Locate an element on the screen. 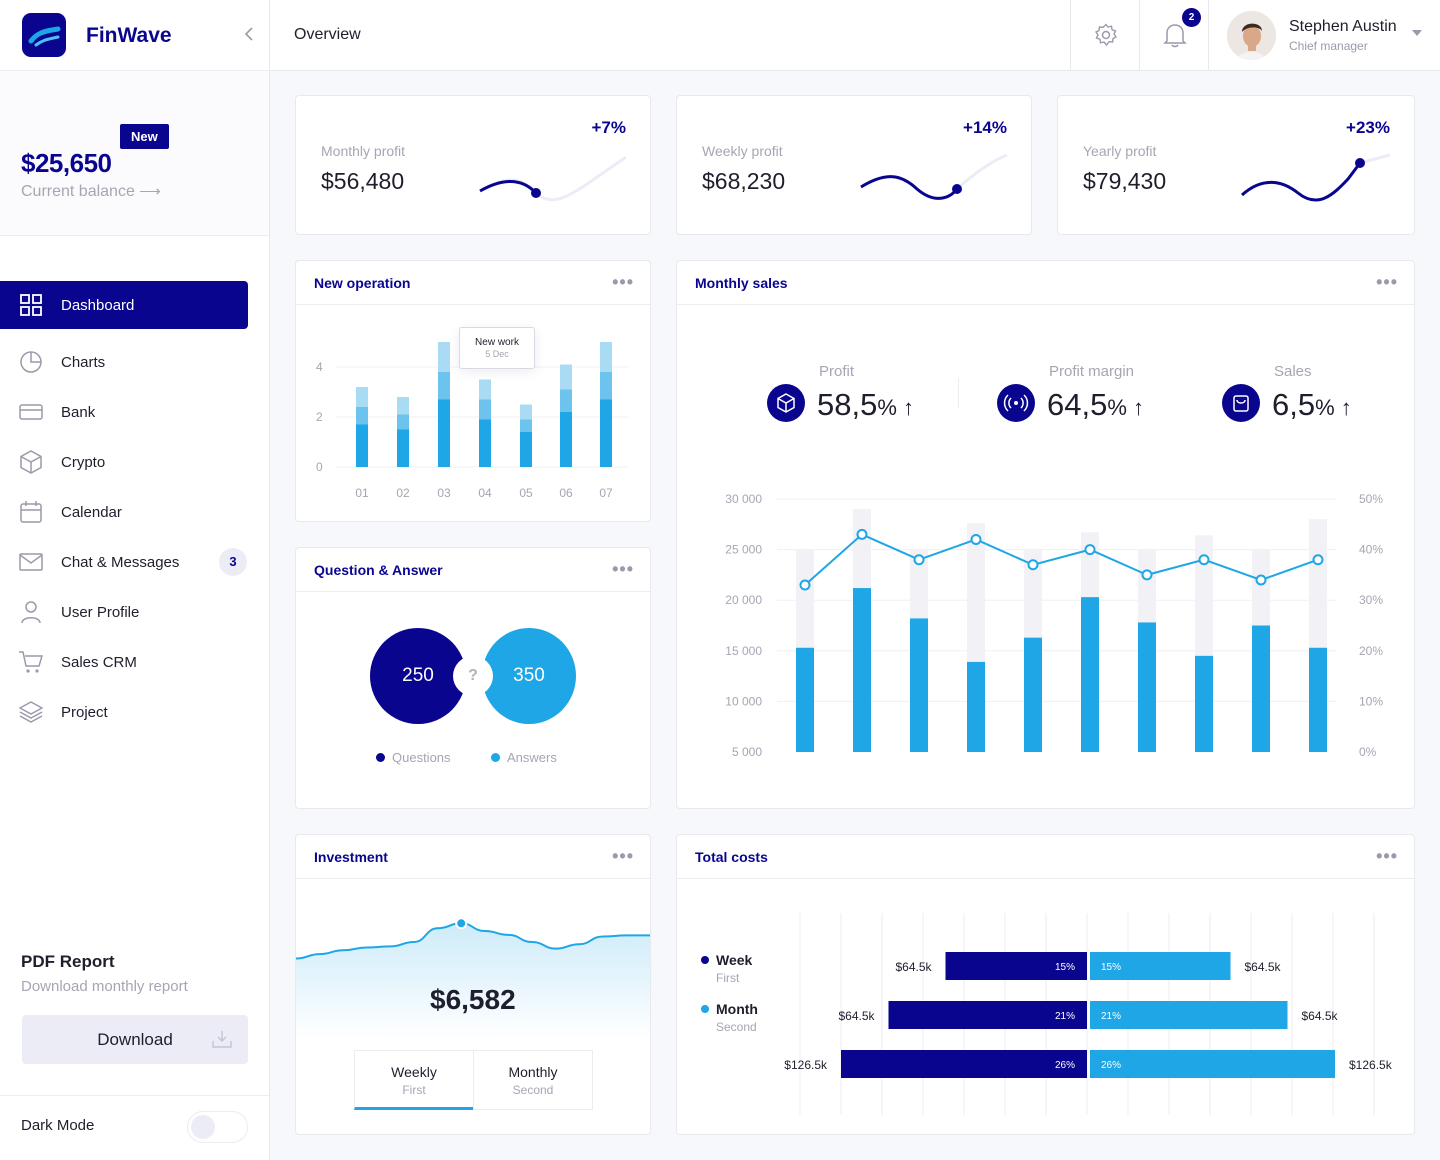 This screenshot has width=1440, height=1160. week-bar-percent: 26% is located at coordinates (1065, 1065).